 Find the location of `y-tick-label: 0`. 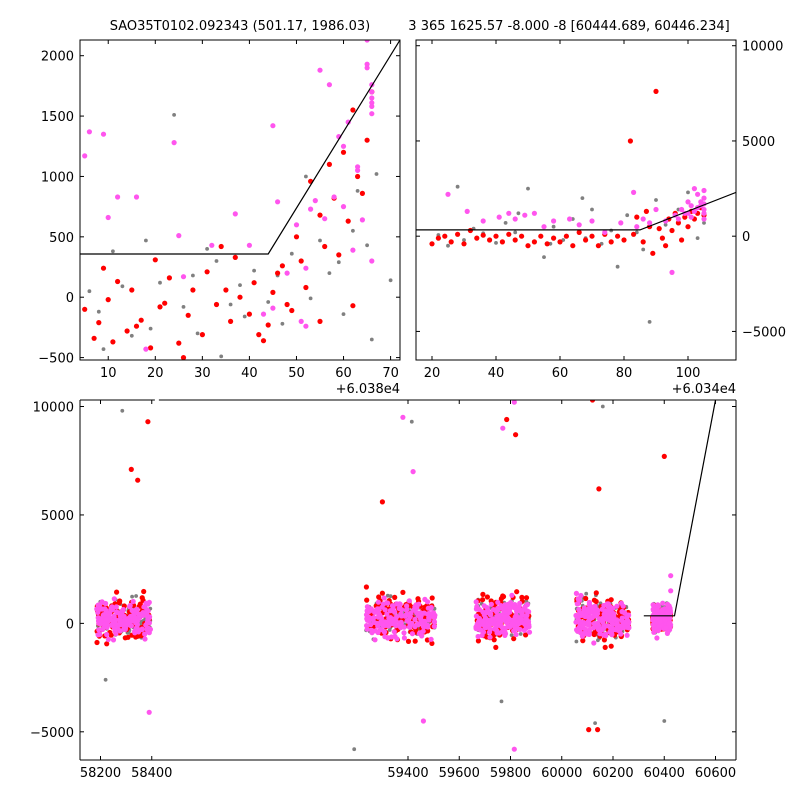

y-tick-label: 0 is located at coordinates (746, 237).